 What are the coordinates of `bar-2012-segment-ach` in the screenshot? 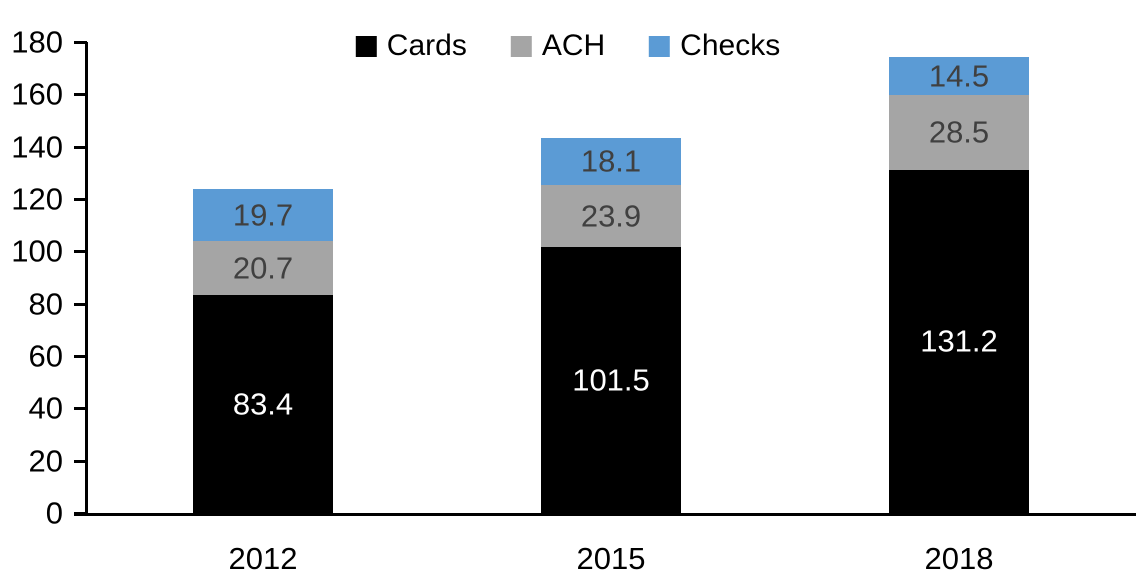 It's located at (263, 267).